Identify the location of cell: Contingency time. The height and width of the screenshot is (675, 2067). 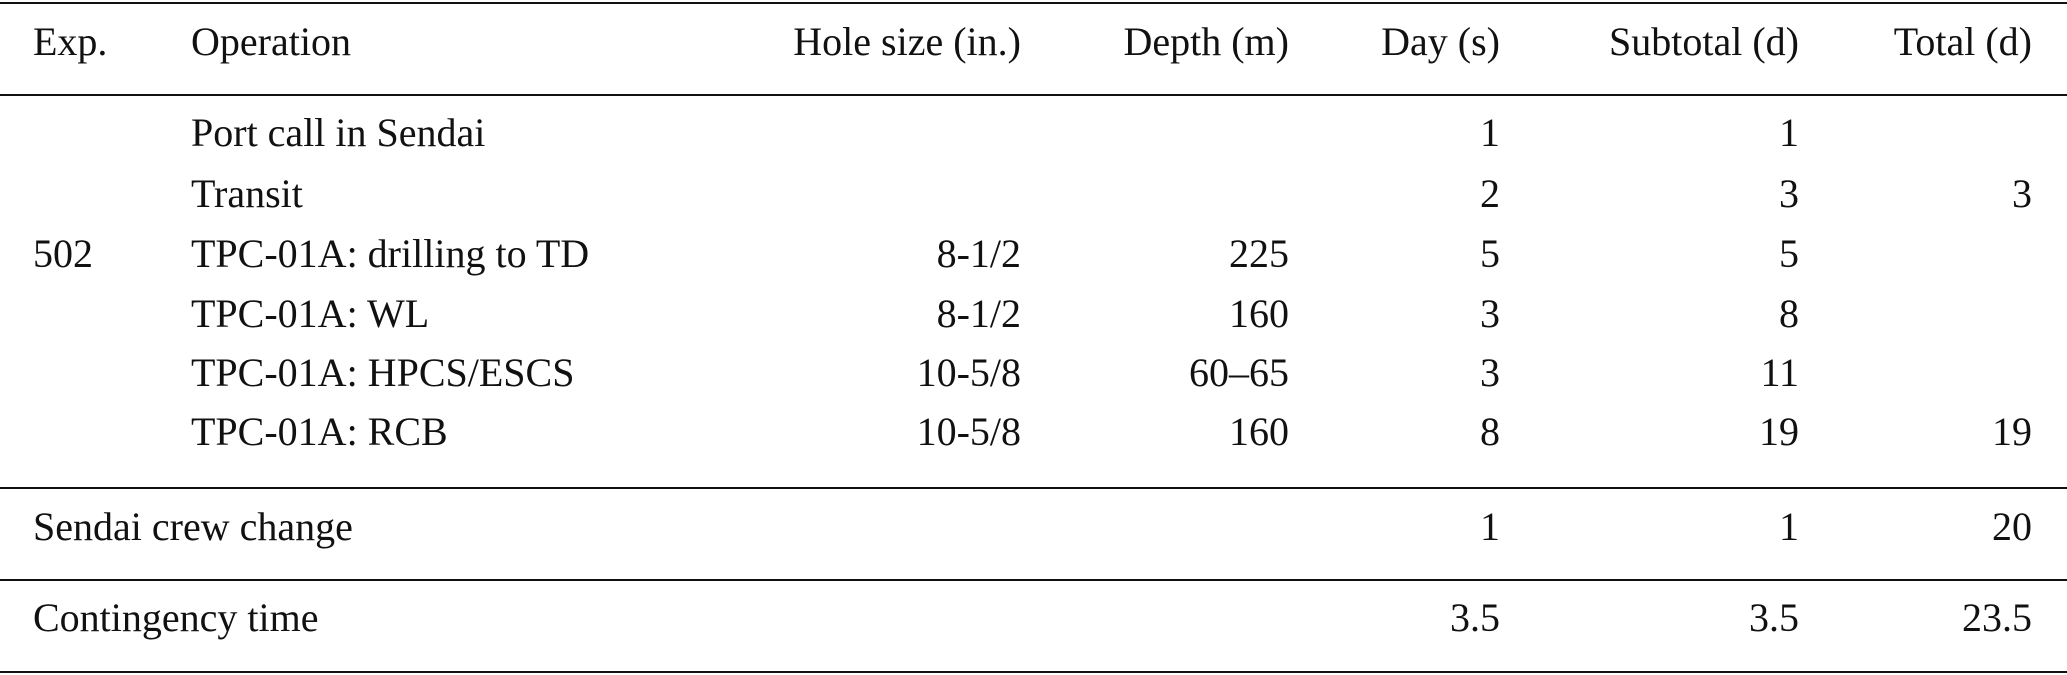
(176, 617).